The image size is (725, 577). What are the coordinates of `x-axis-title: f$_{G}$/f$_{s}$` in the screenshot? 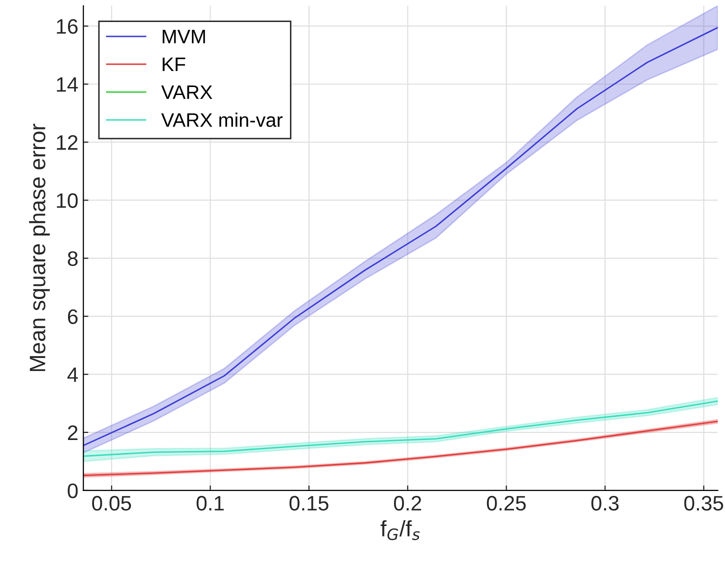 It's located at (400, 530).